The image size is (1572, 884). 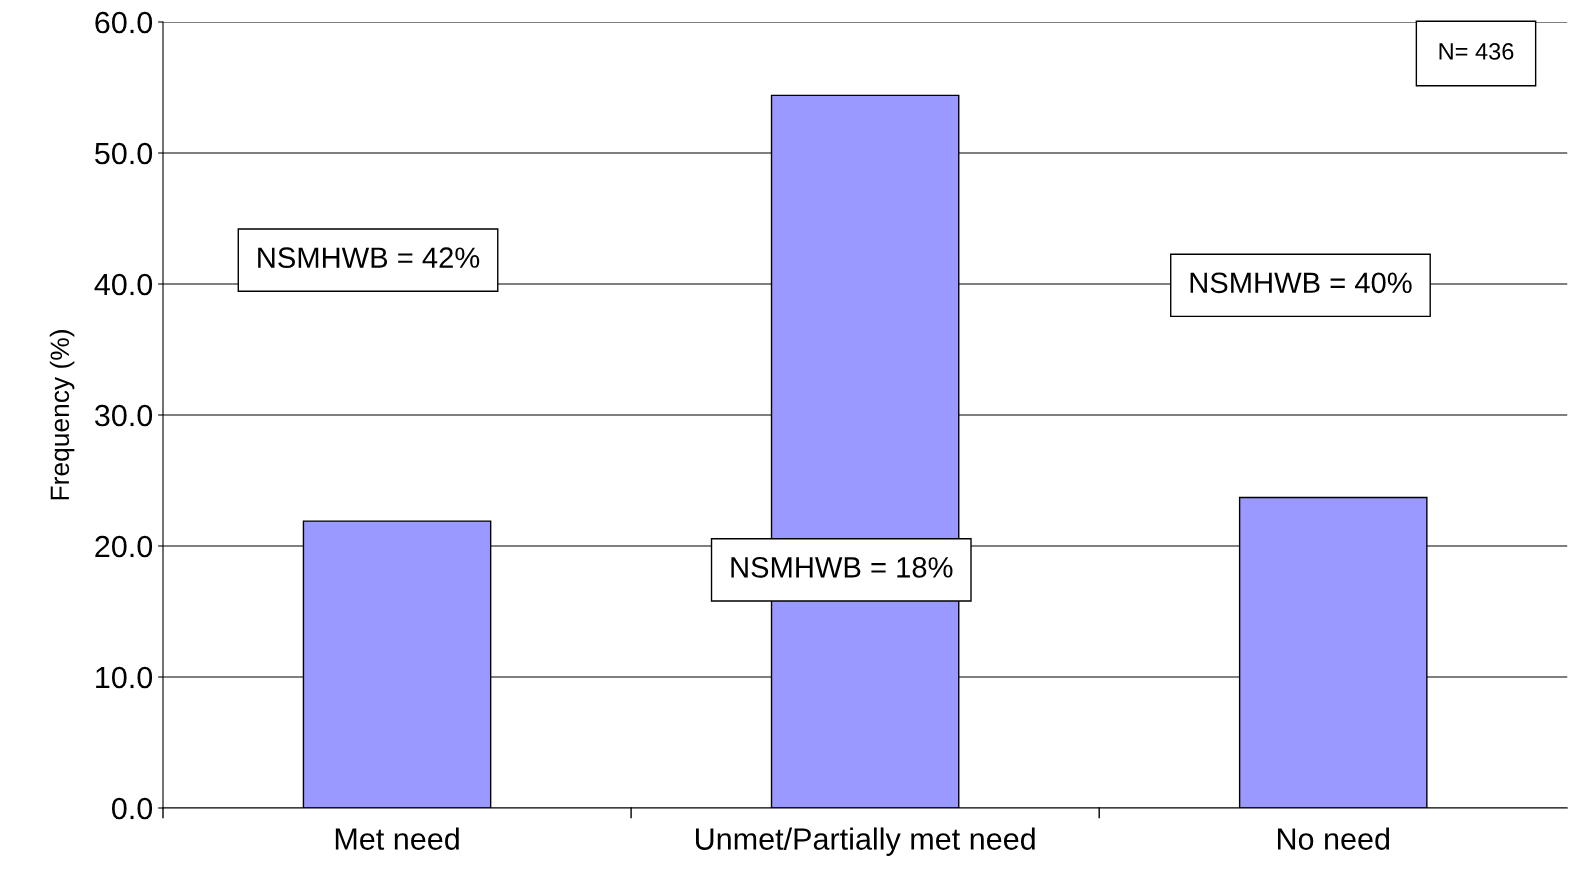 What do you see at coordinates (132, 808) in the screenshot?
I see `y-tick-label: 0.0` at bounding box center [132, 808].